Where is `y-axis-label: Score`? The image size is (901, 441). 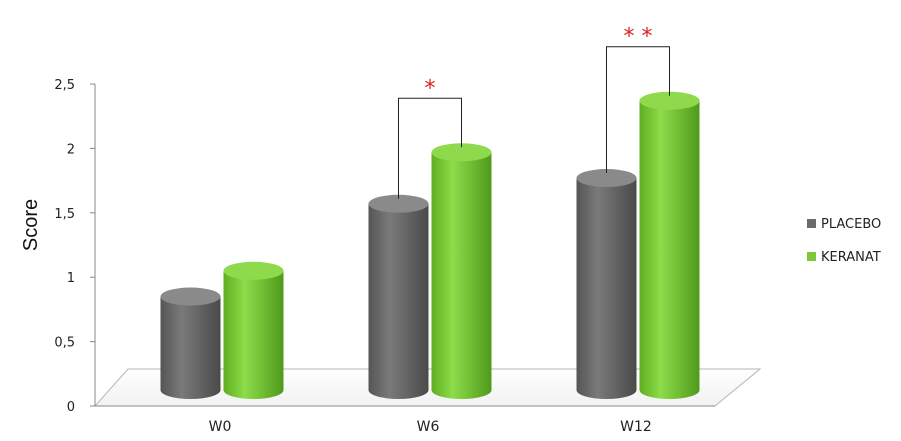
y-axis-label: Score is located at coordinates (31, 225).